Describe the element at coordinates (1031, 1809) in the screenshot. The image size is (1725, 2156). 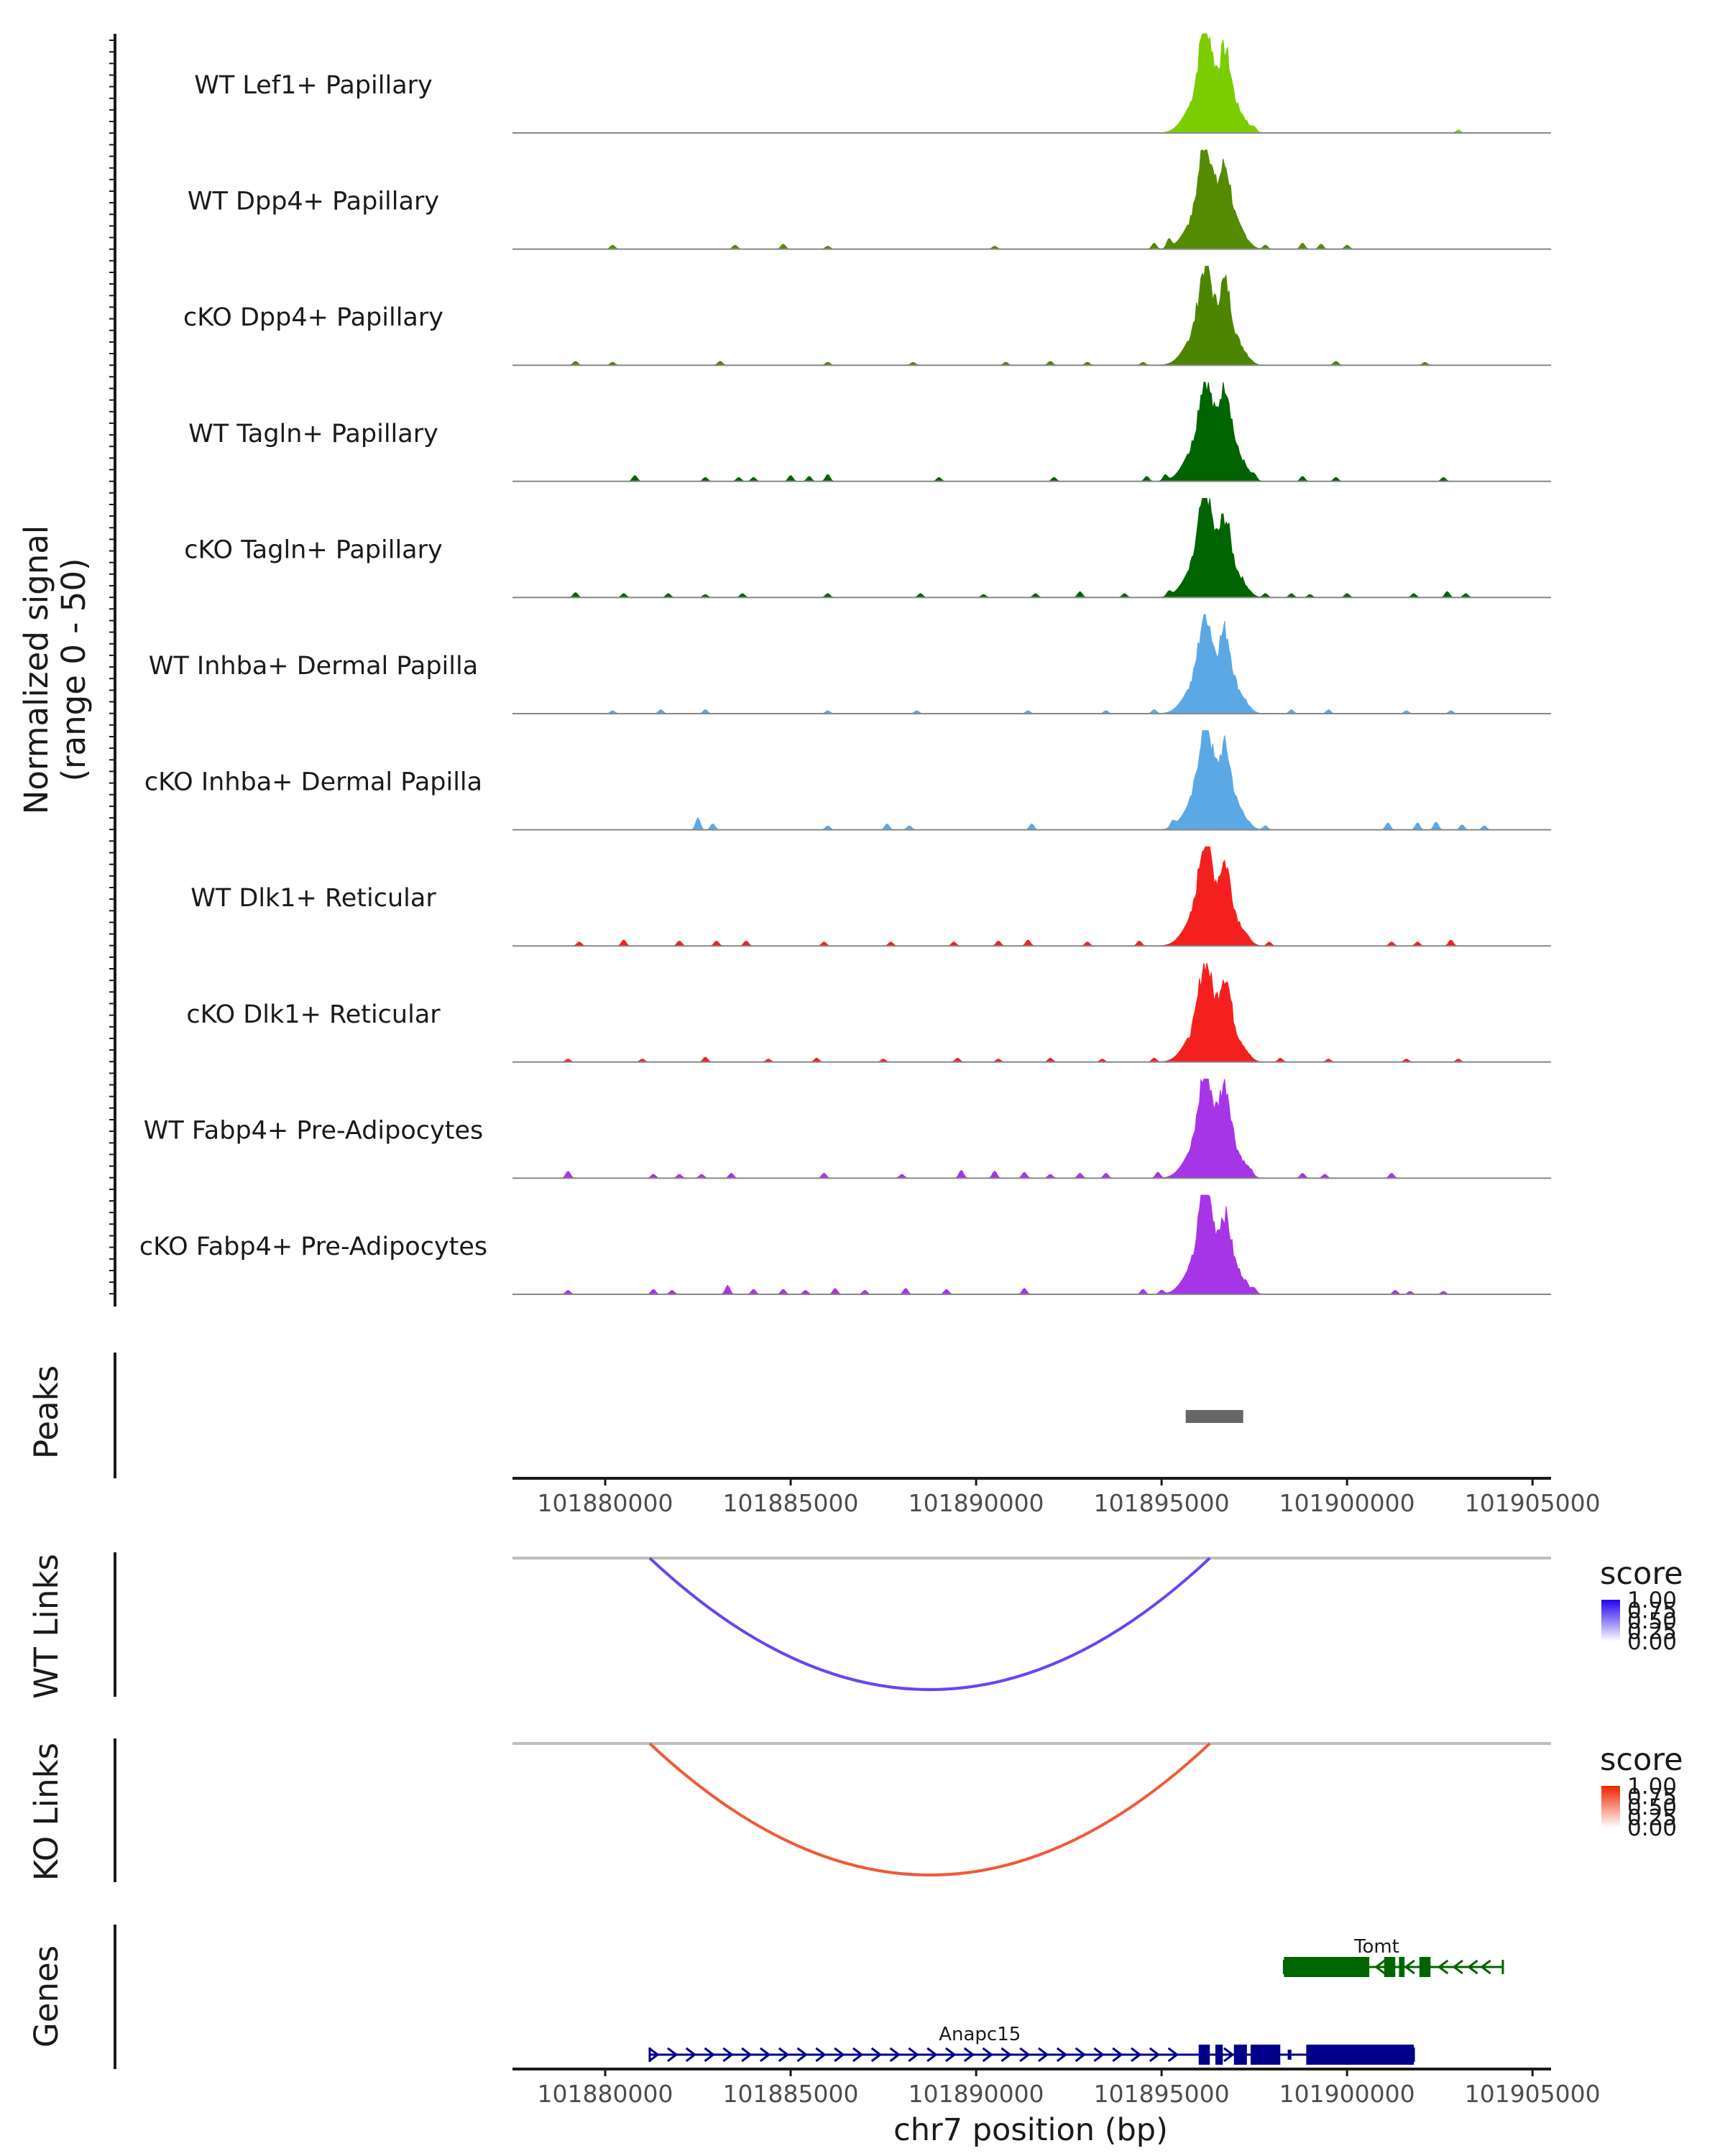
I see `ko-links-panel` at that location.